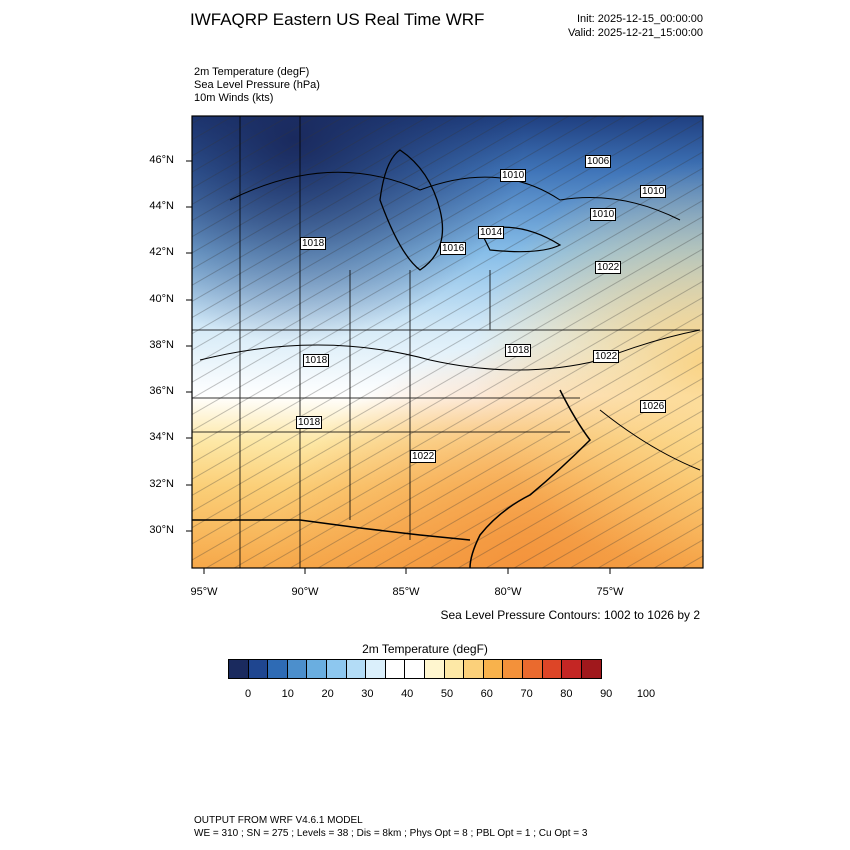 The image size is (850, 850). What do you see at coordinates (248, 694) in the screenshot?
I see `colorbar-label: 0` at bounding box center [248, 694].